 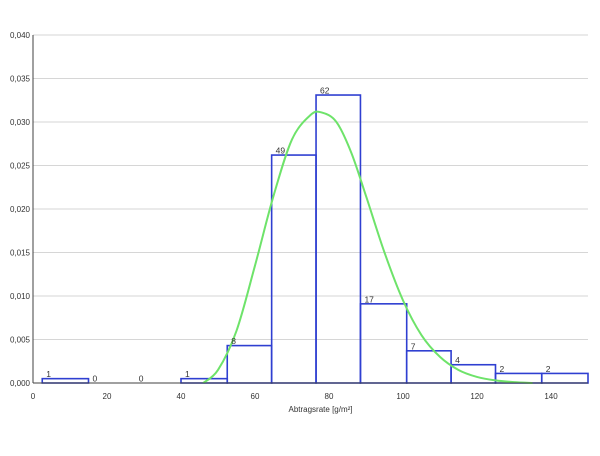 What do you see at coordinates (233, 341) in the screenshot?
I see `bar-count-label: 8` at bounding box center [233, 341].